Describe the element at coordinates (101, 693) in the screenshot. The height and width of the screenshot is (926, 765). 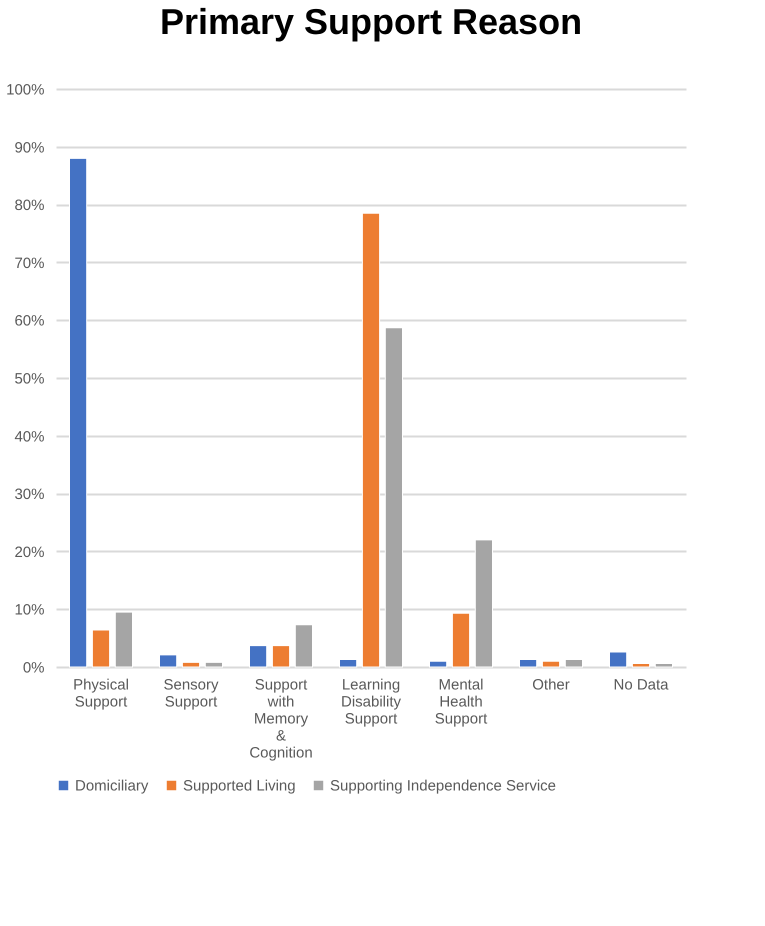
I see `x-tick-label: Physical Support` at that location.